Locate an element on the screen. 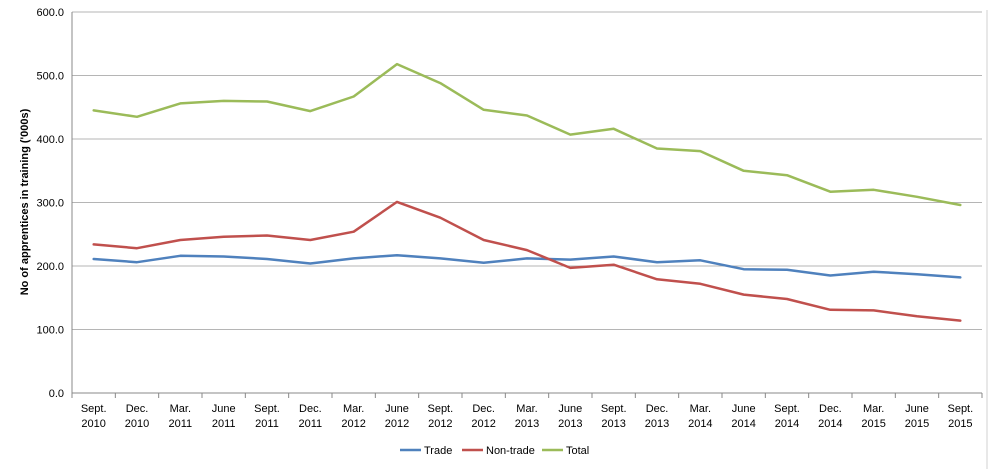 Image resolution: width=1000 pixels, height=469 pixels. legend-label-trade: Trade is located at coordinates (438, 451).